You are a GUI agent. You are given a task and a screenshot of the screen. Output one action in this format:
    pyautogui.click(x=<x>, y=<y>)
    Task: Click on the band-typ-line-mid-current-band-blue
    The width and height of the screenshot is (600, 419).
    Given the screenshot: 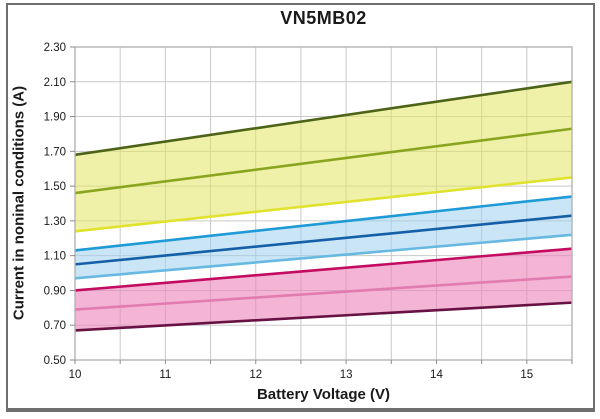 What is the action you would take?
    pyautogui.click(x=323, y=240)
    